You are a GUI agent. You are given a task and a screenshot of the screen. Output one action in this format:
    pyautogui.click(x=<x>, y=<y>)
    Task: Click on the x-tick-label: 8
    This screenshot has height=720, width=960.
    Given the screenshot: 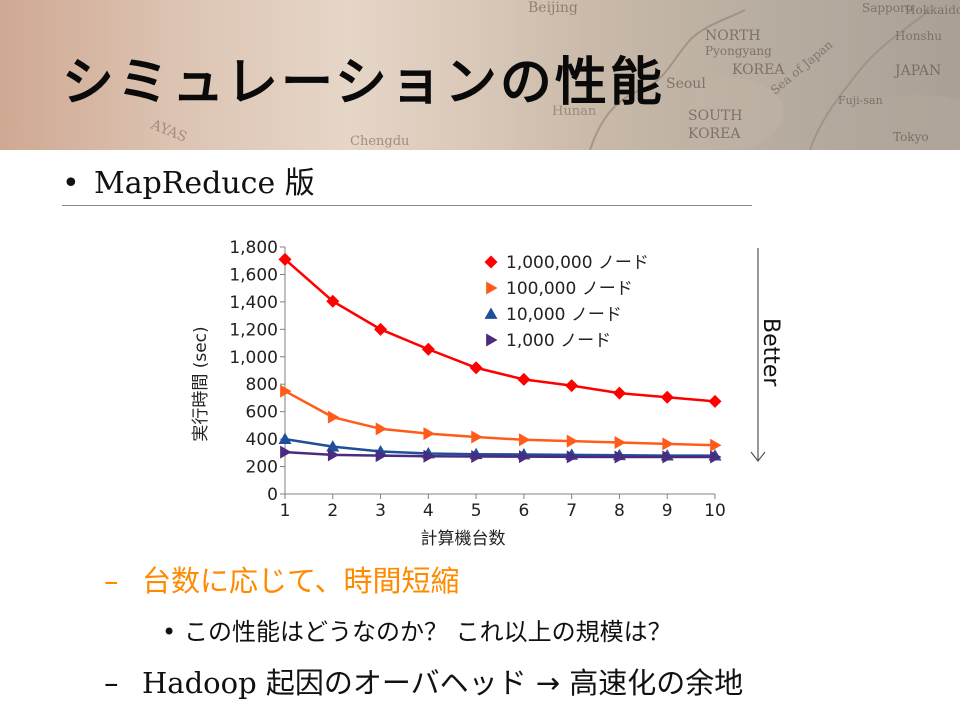 What is the action you would take?
    pyautogui.click(x=619, y=511)
    